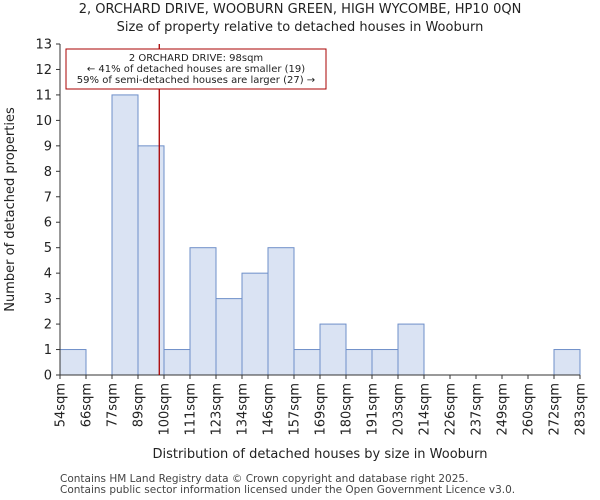 The width and height of the screenshot is (600, 500). I want to click on x-tick-label: 237sqm, so click(477, 409).